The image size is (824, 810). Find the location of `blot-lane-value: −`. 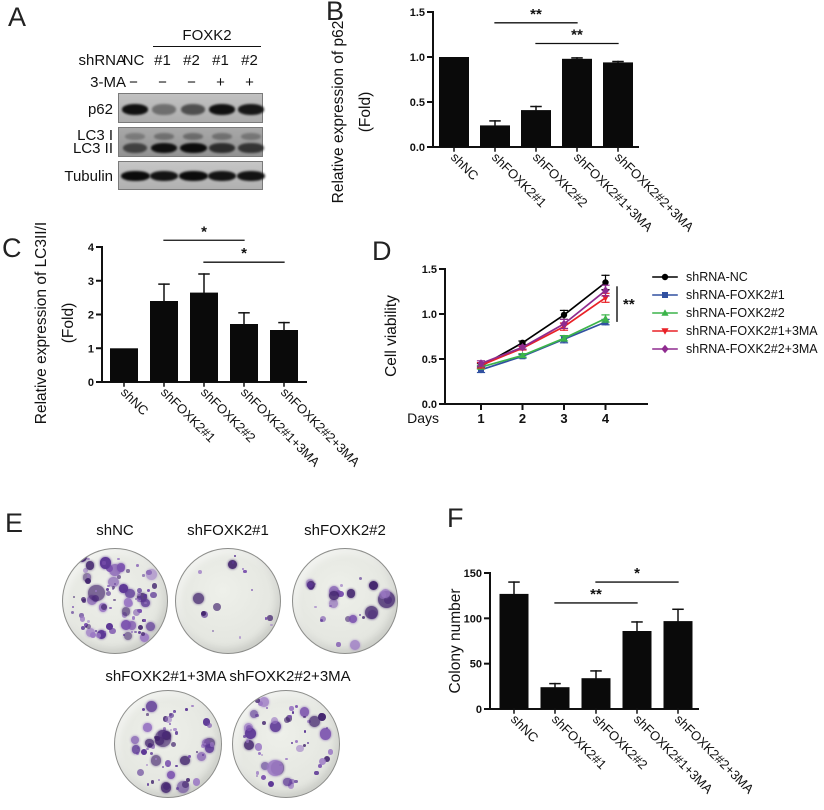

blot-lane-value: − is located at coordinates (133, 82).